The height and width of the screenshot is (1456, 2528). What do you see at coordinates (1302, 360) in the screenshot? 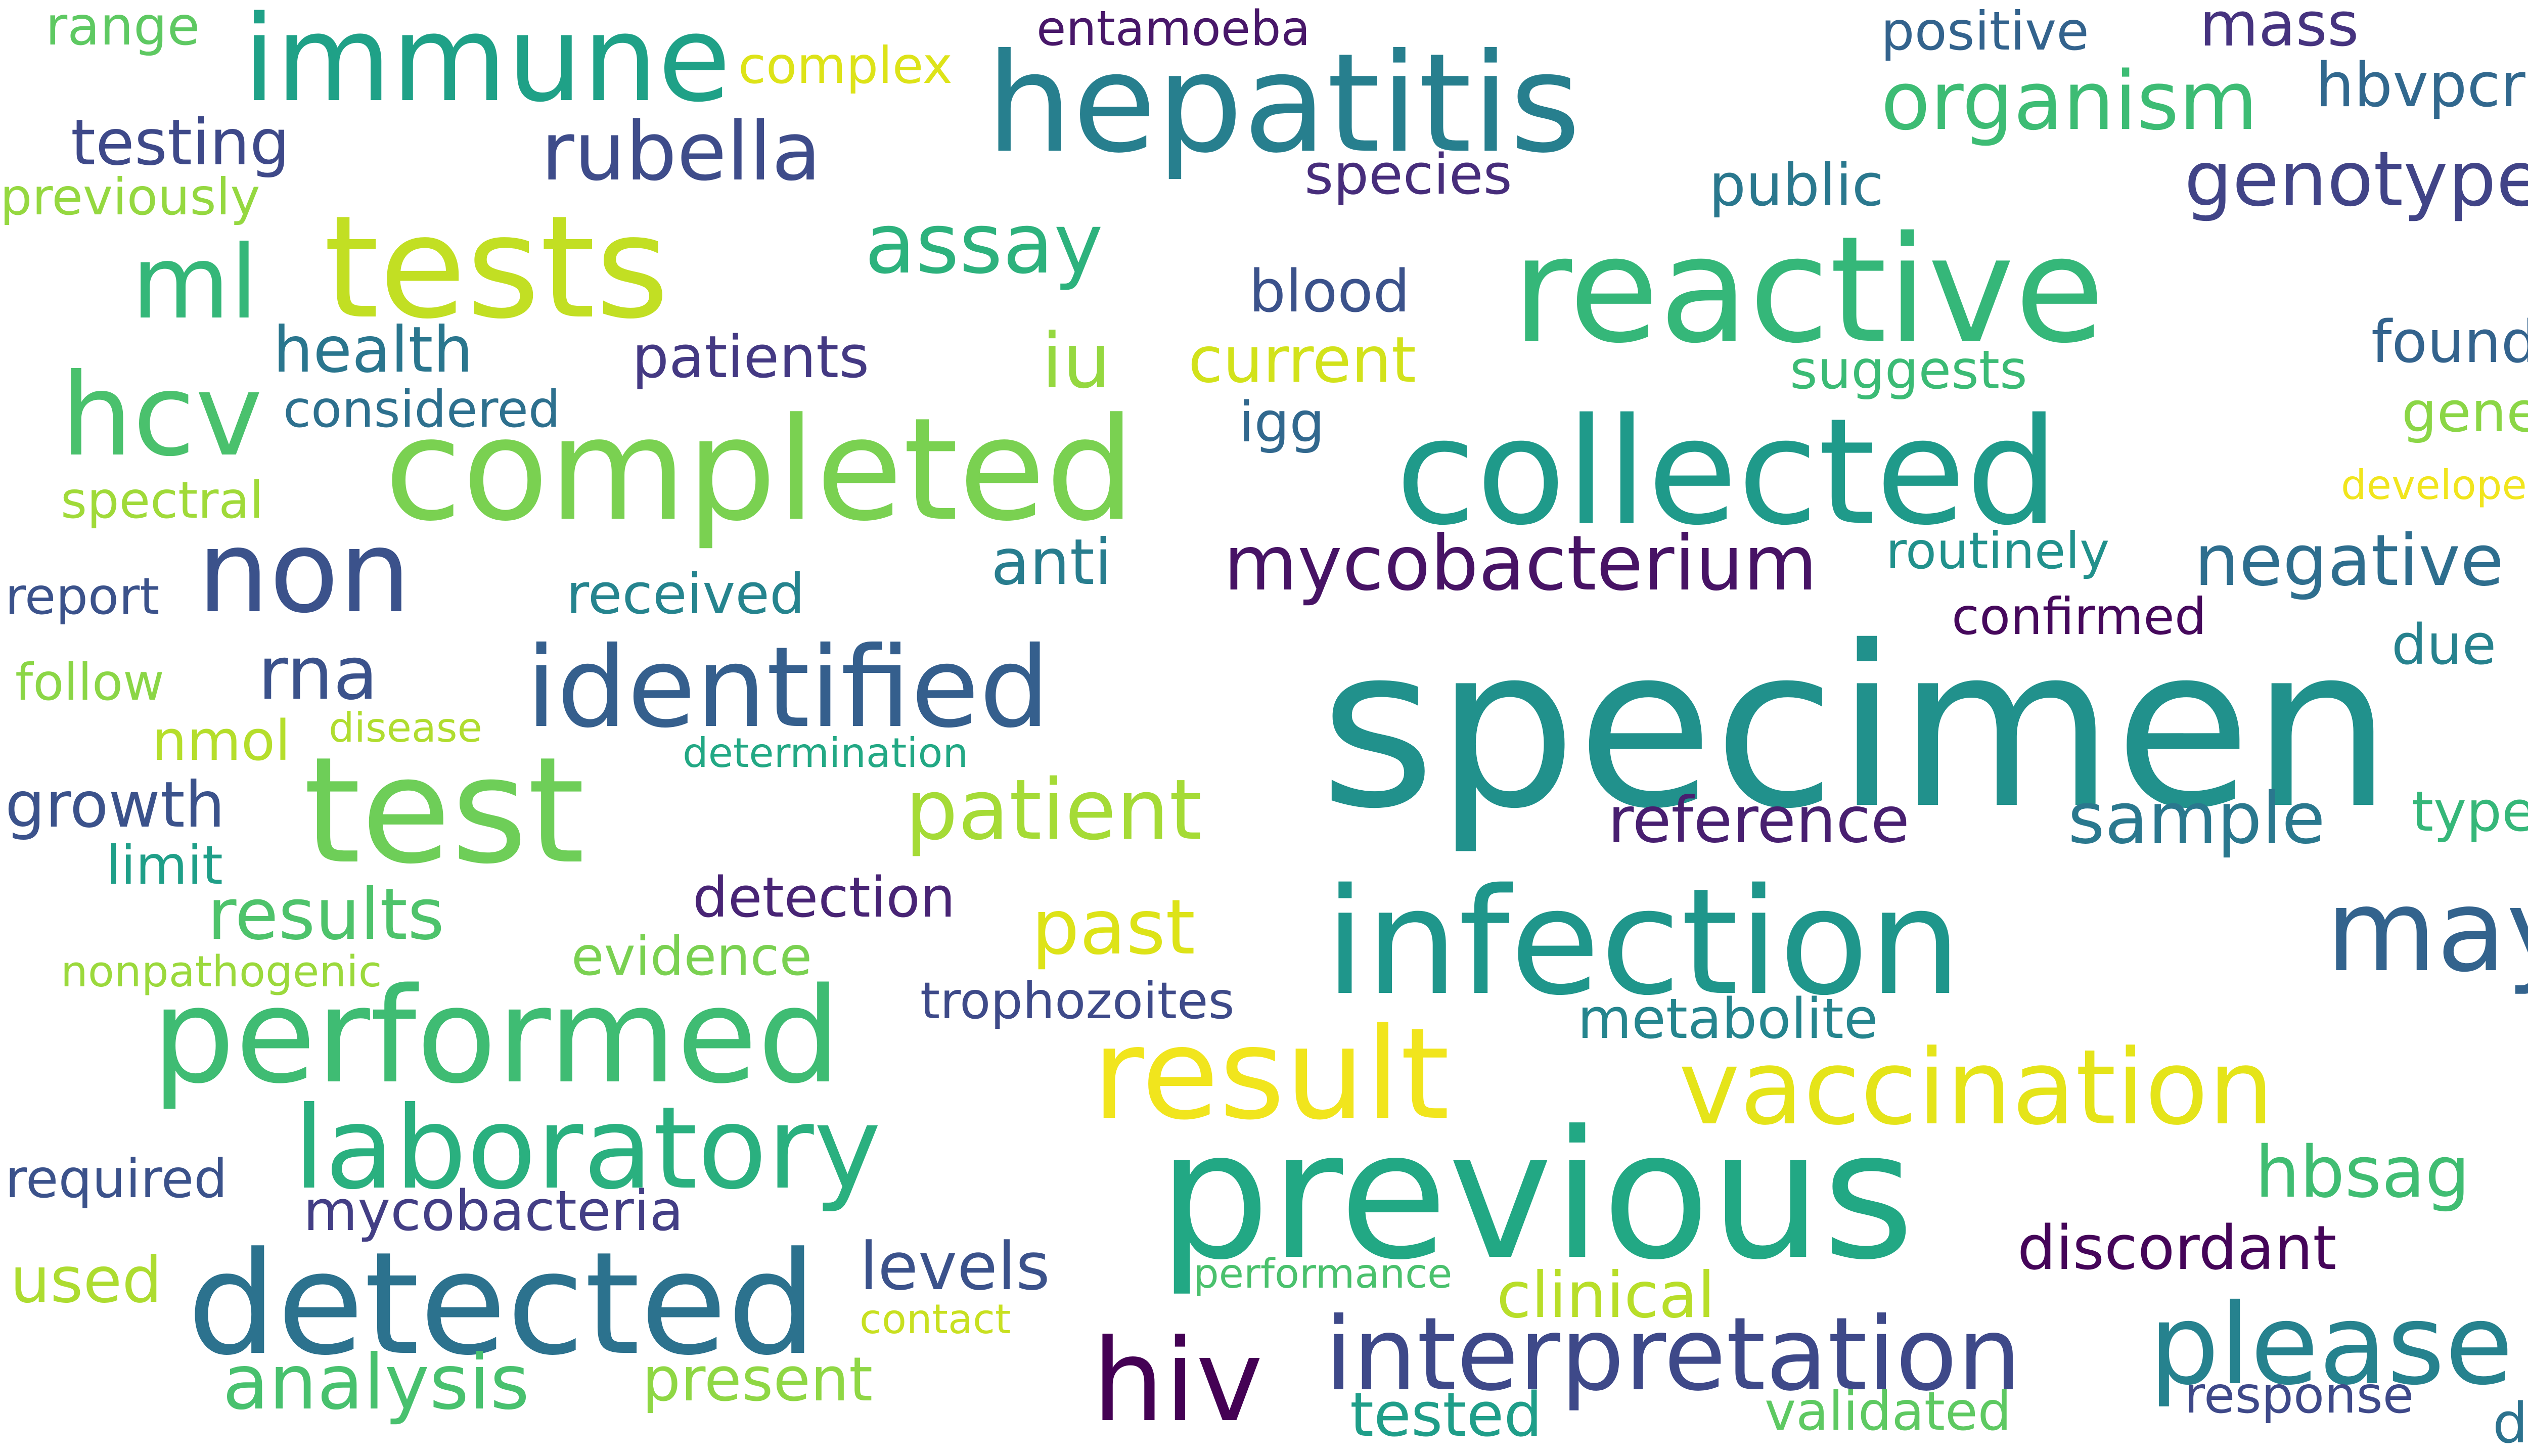
I see `word-current: current` at bounding box center [1302, 360].